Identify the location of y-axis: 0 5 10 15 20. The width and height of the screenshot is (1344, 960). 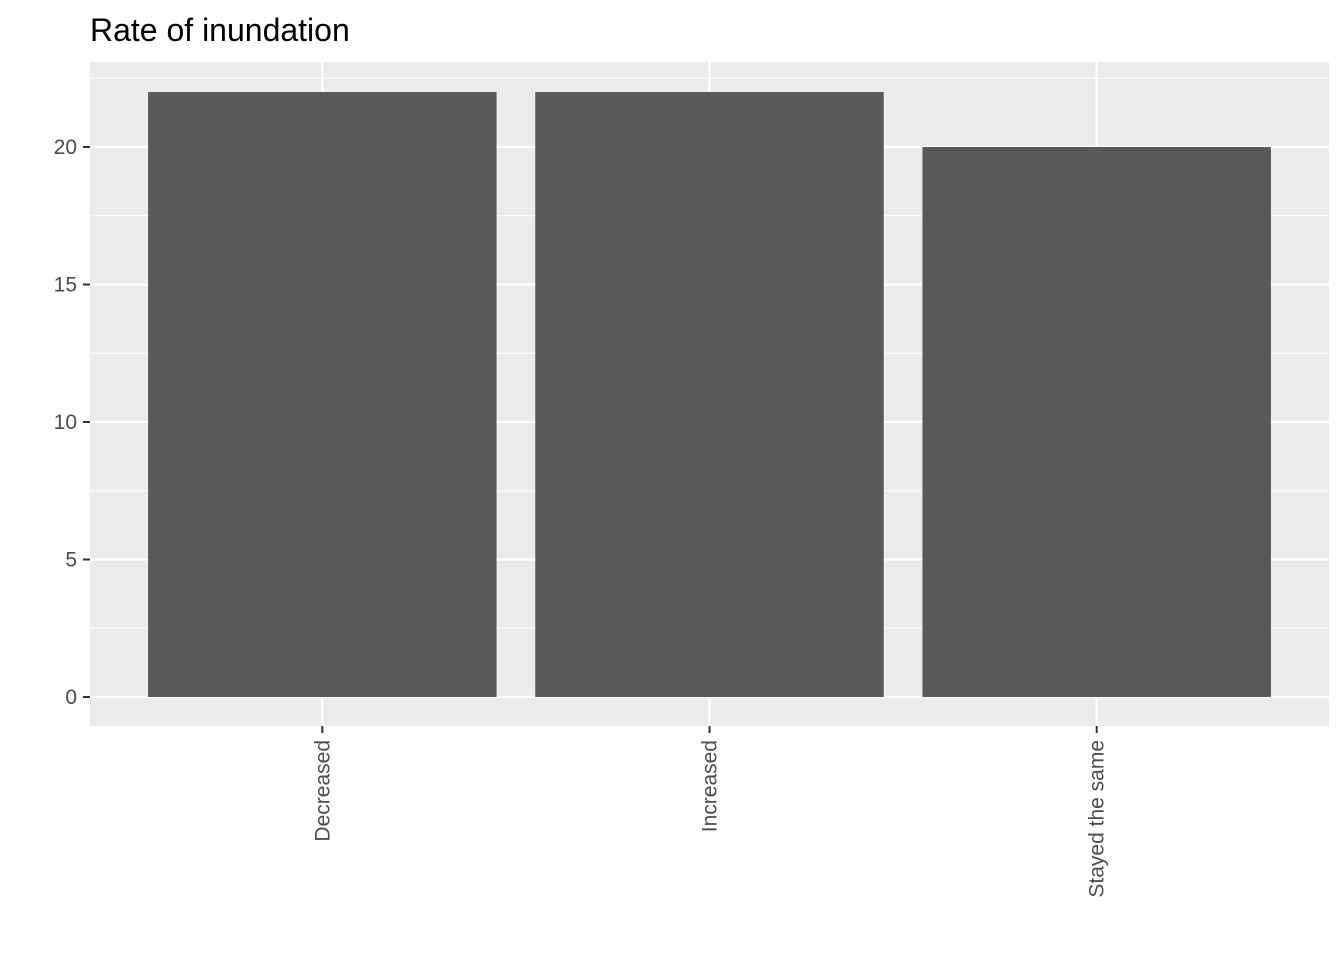
(72, 422).